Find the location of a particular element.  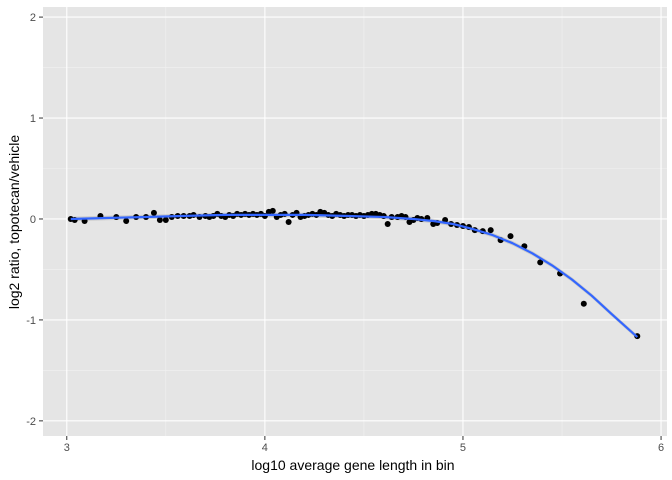

y-axis-ticks: -2 -1 0 1 2 is located at coordinates (34, 220).